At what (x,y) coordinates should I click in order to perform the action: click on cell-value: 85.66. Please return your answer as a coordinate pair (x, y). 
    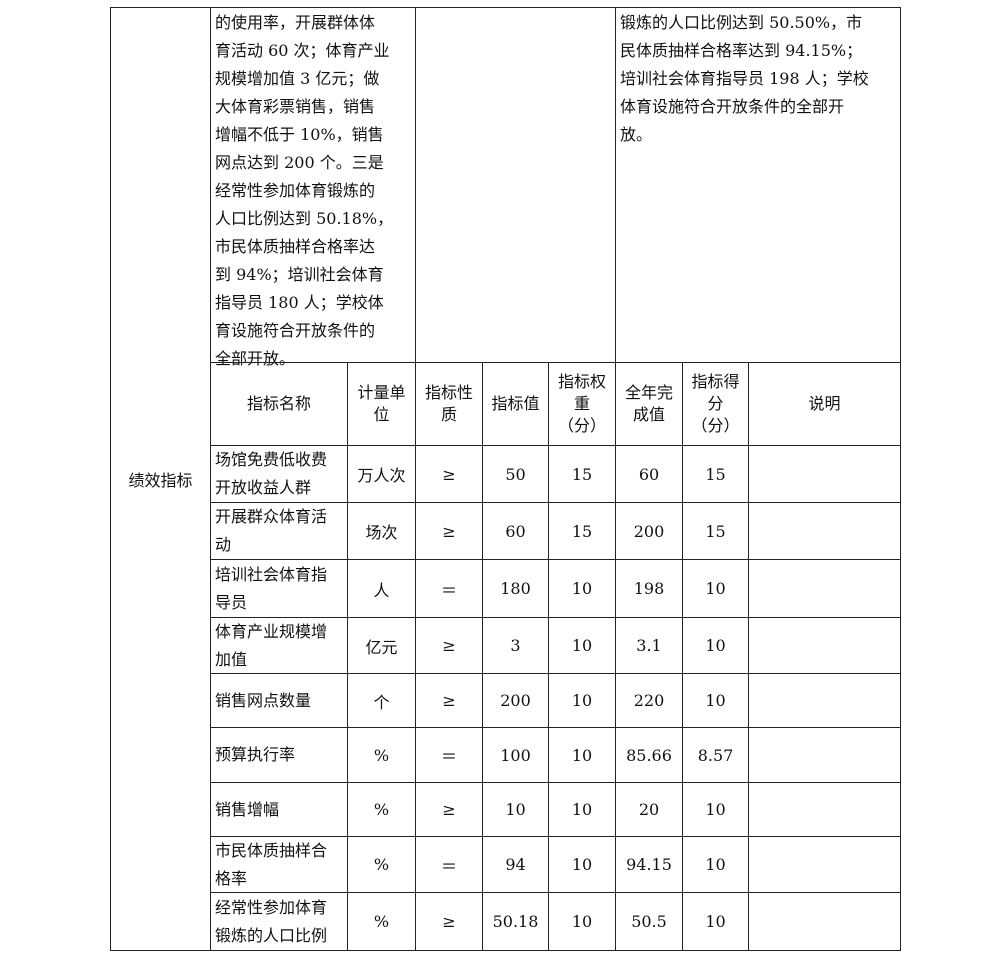
    Looking at the image, I should click on (649, 755).